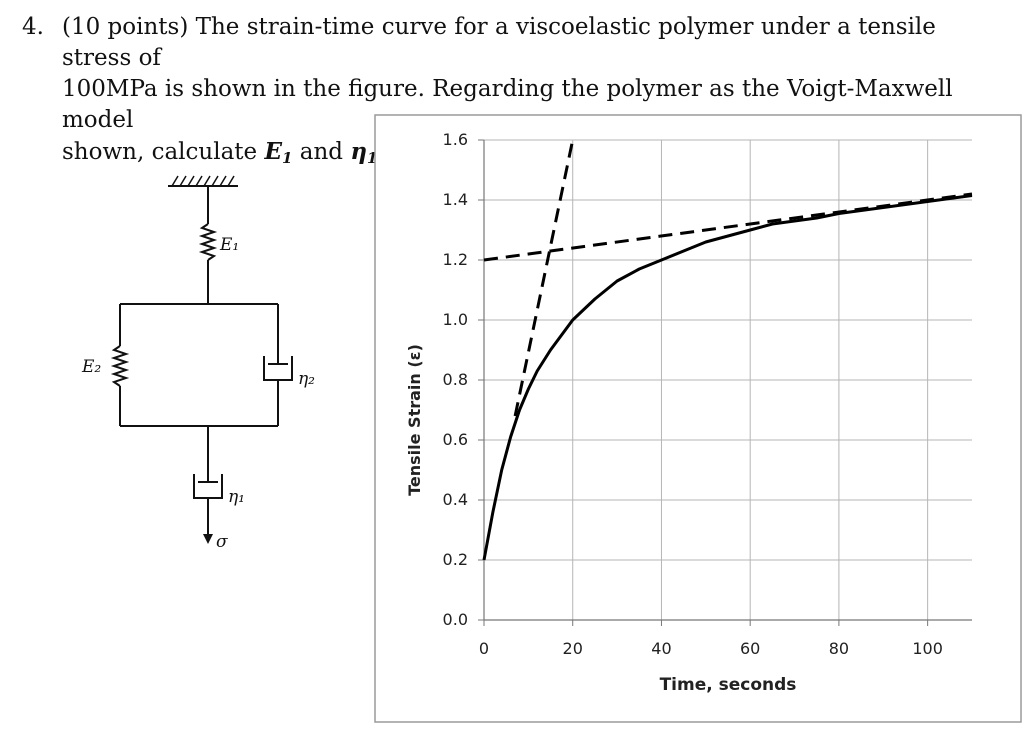 This screenshot has height=742, width=1024. Describe the element at coordinates (455, 139) in the screenshot. I see `y-tick-label: 1.6` at that location.